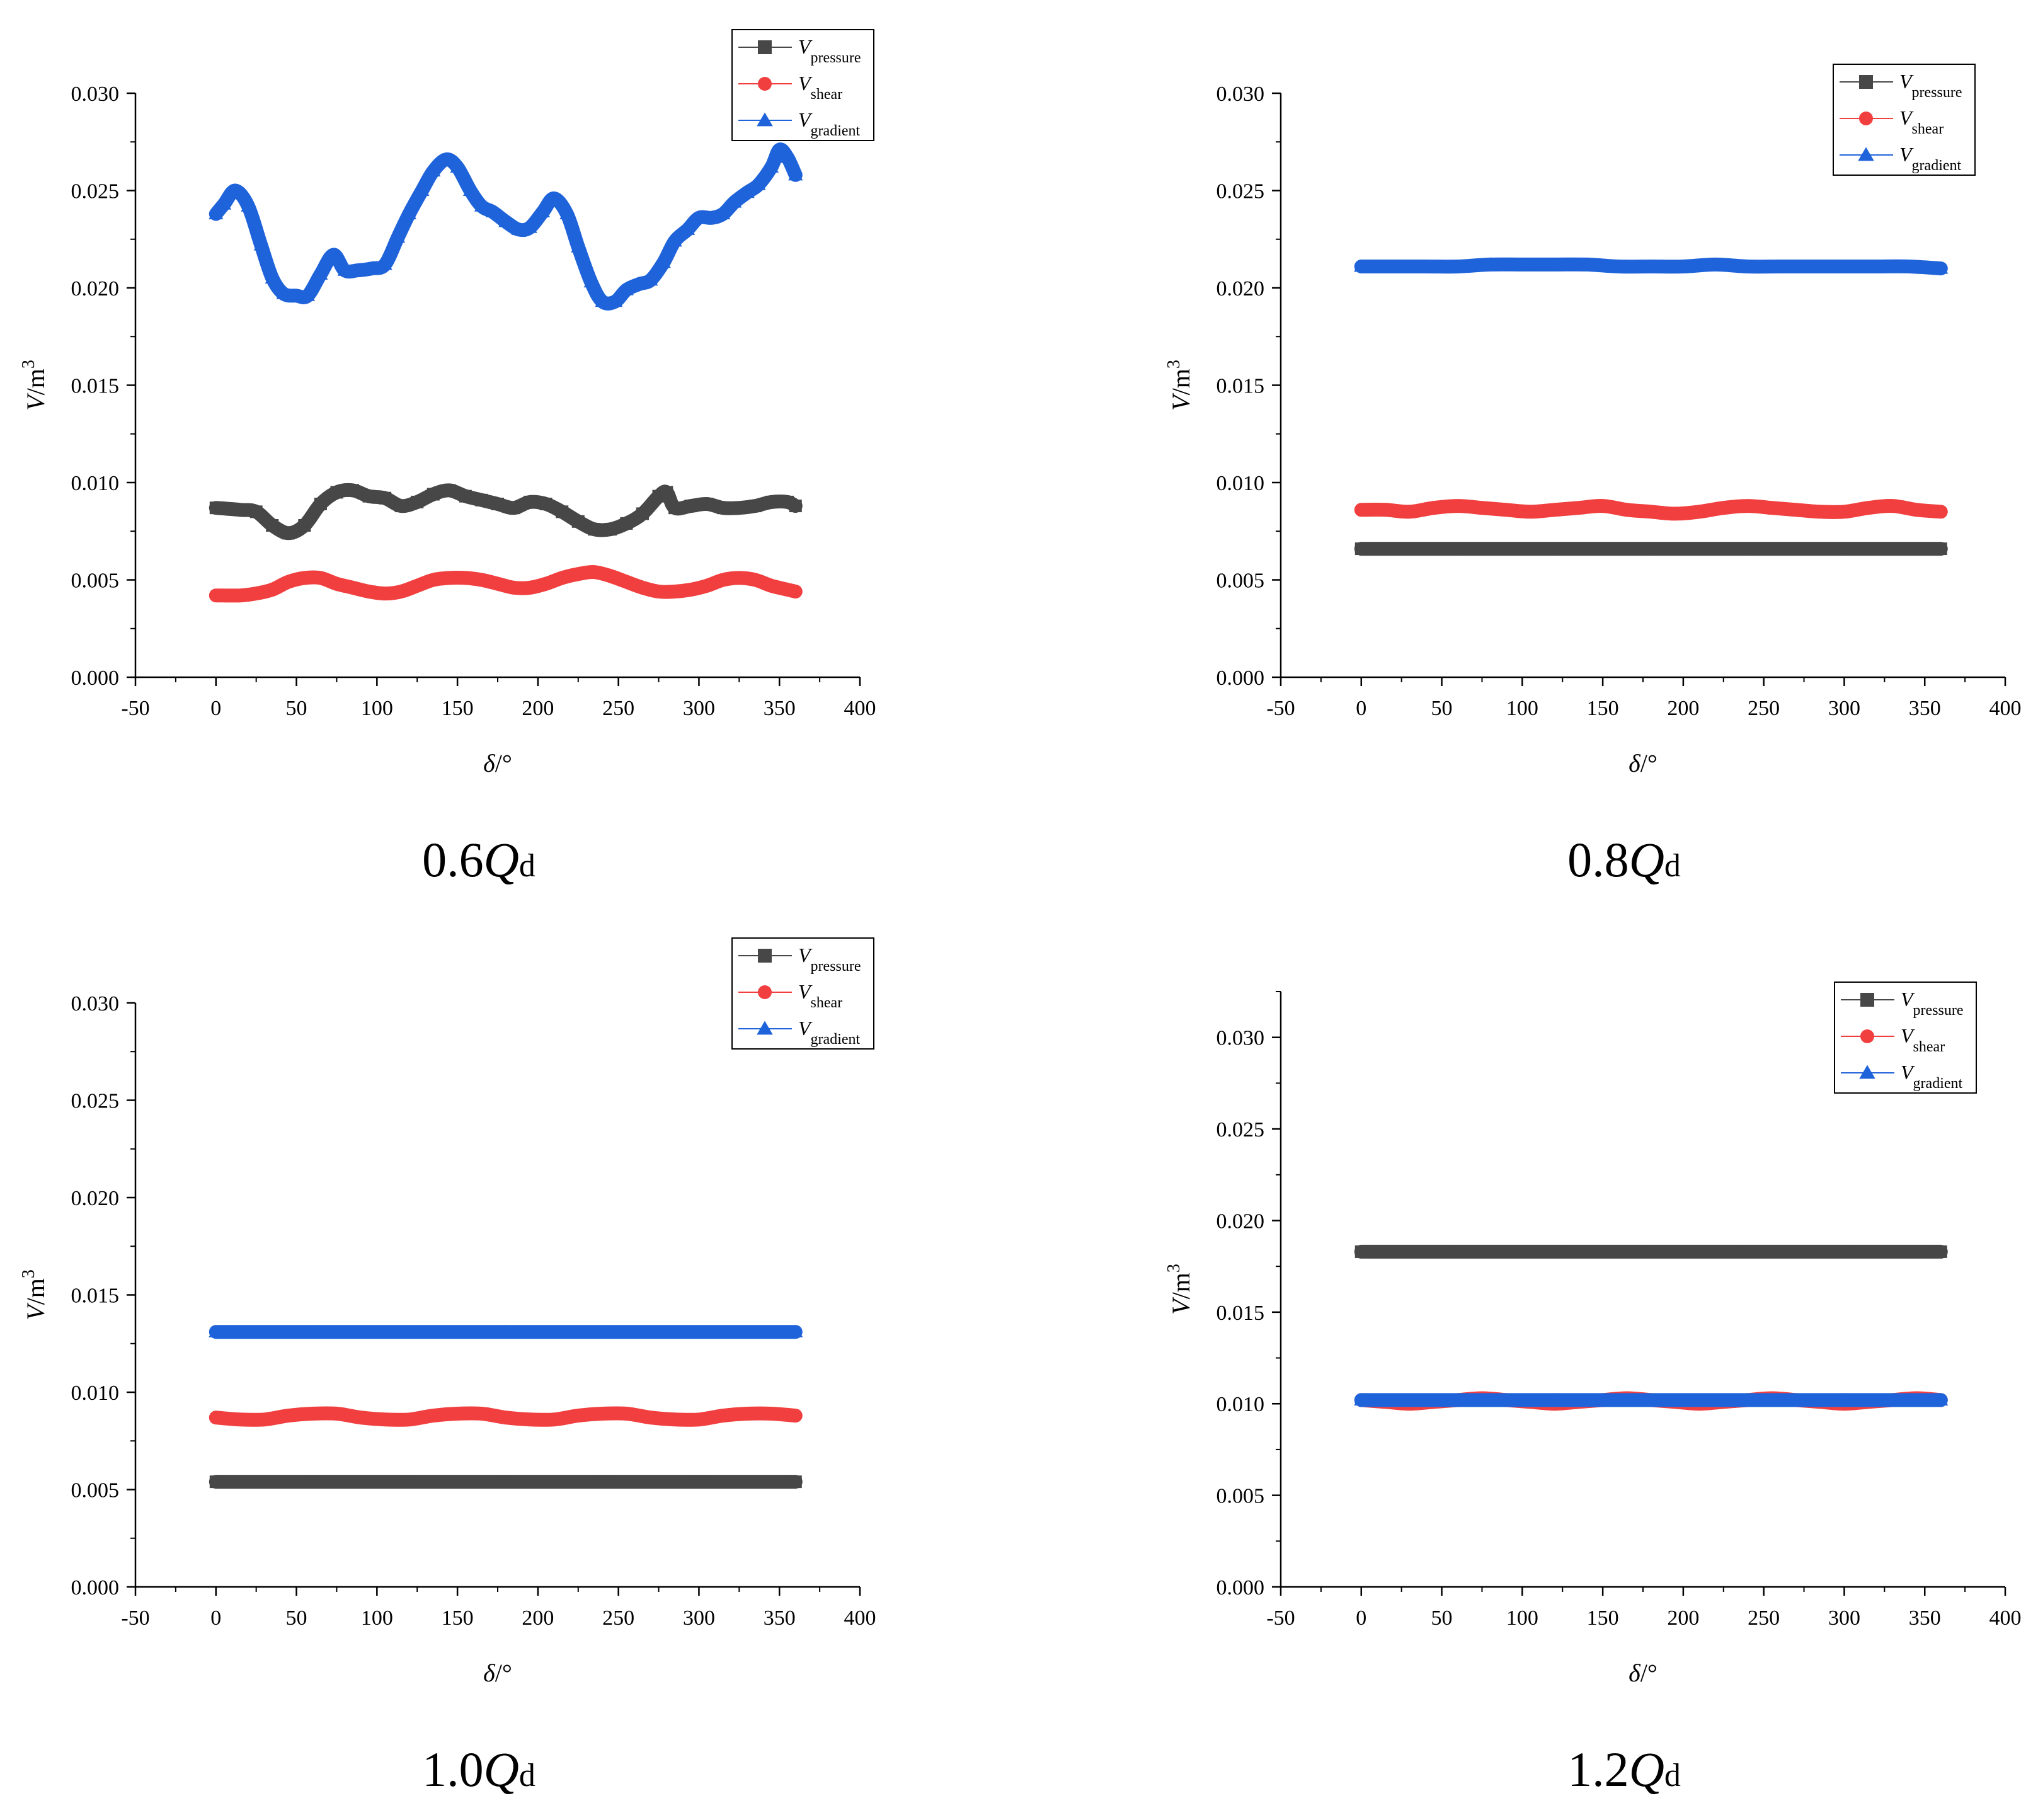 This screenshot has width=2038, height=1820. What do you see at coordinates (1867, 1000) in the screenshot?
I see `legend-marker-pressure` at bounding box center [1867, 1000].